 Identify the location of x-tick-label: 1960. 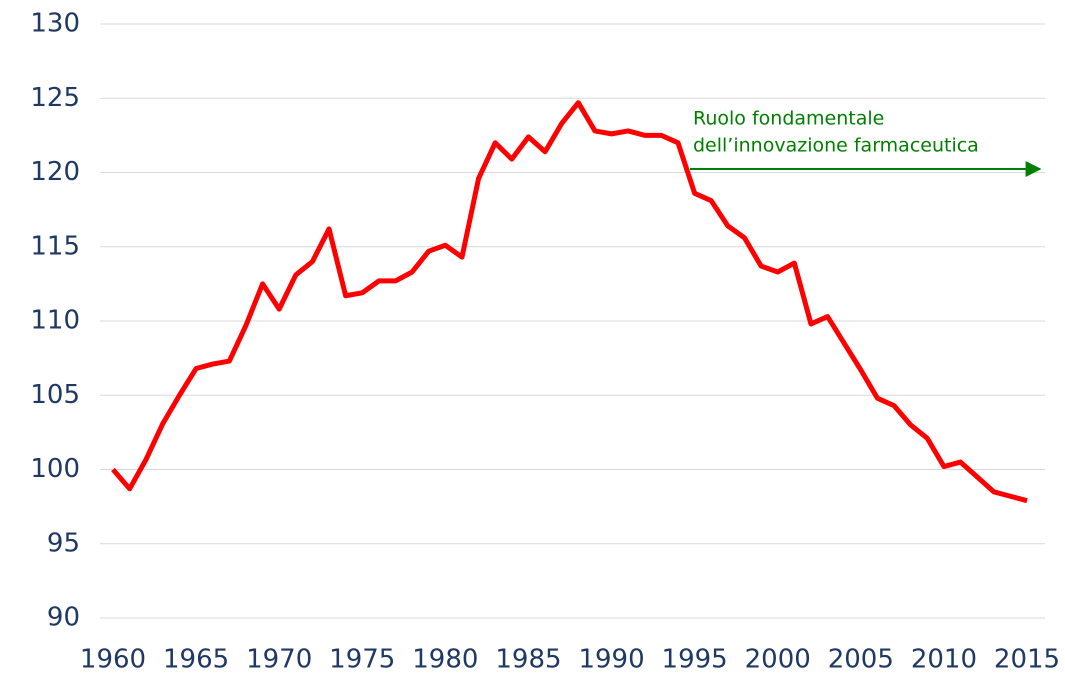
(113, 660).